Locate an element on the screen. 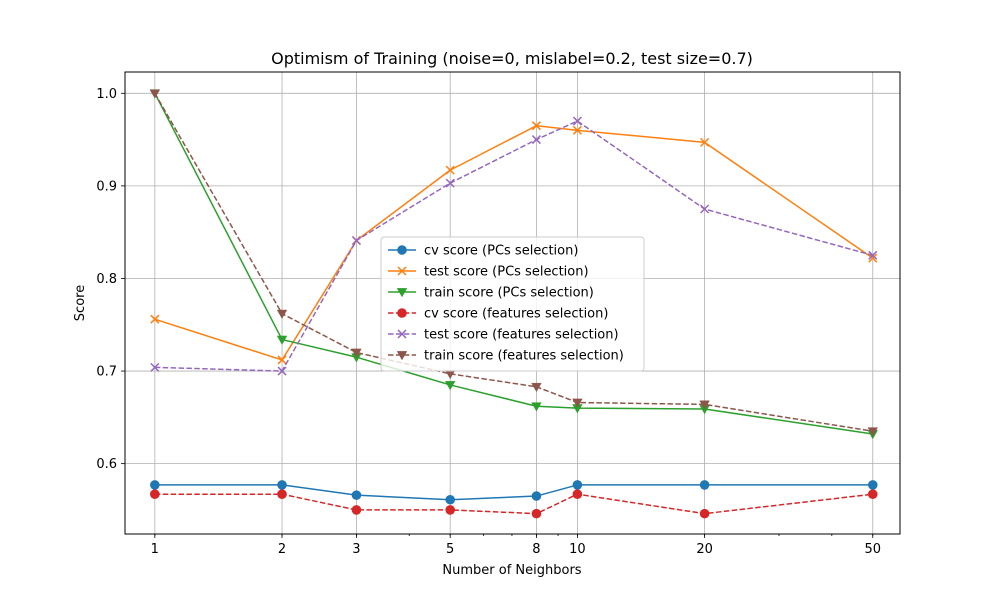 This screenshot has width=1000, height=600. y-axis-label: Score is located at coordinates (80, 303).